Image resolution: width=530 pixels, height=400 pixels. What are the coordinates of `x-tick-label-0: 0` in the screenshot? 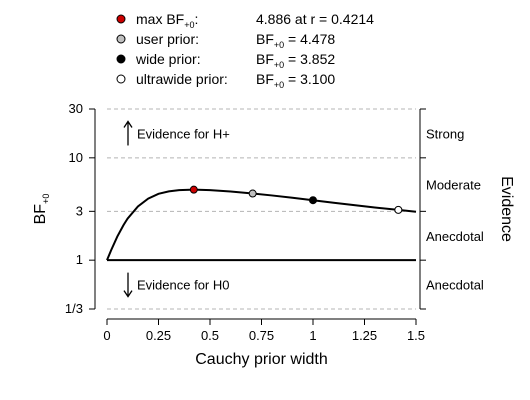 It's located at (106, 335).